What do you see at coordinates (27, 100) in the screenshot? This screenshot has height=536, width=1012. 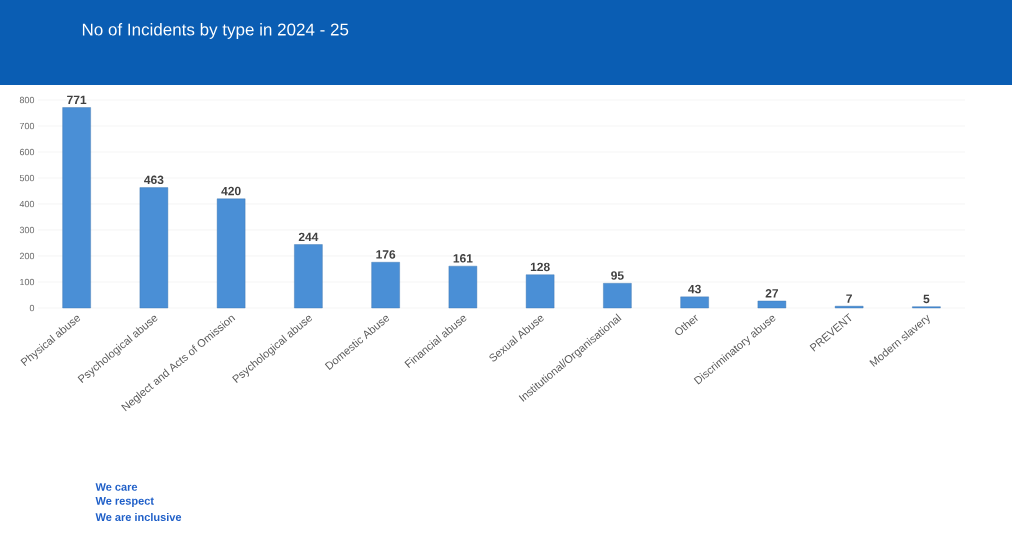 I see `y-tick-label: 800` at bounding box center [27, 100].